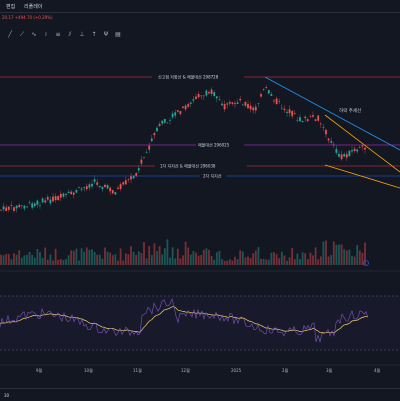 This screenshot has height=401, width=400. What do you see at coordinates (94, 34) in the screenshot?
I see `arrow-icon: ↑` at bounding box center [94, 34].